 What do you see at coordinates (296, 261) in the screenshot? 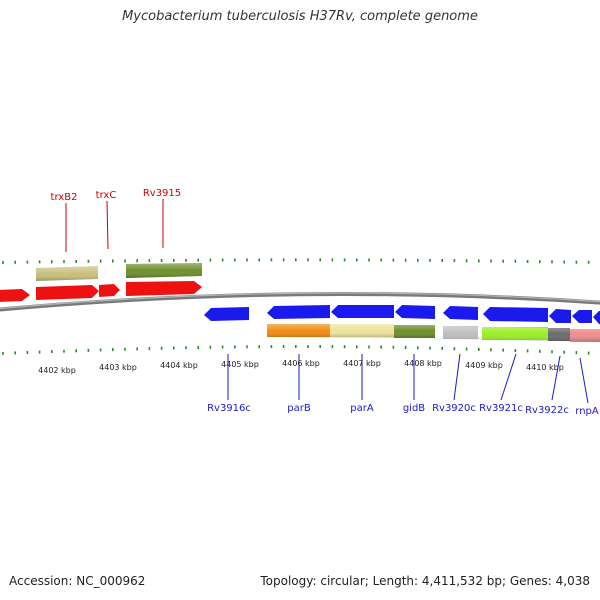
I see `outer-tick-ring` at bounding box center [296, 261].